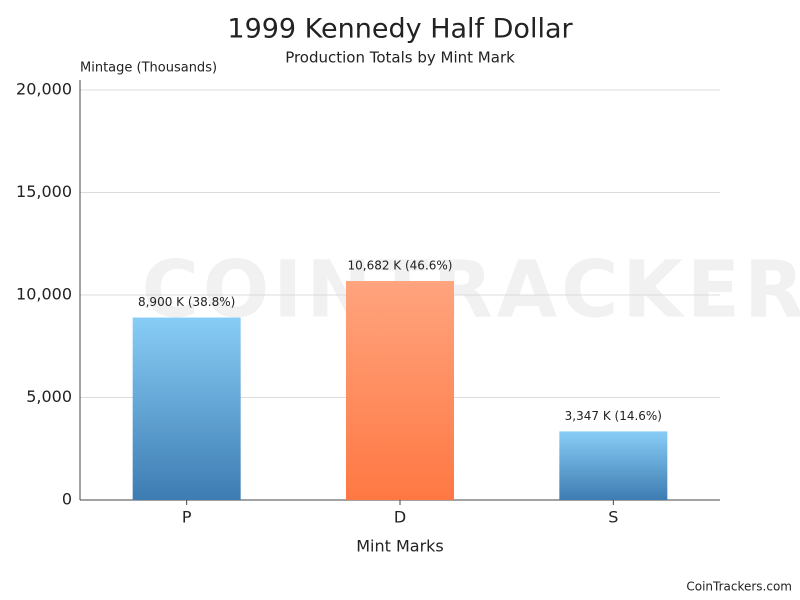  Describe the element at coordinates (67, 499) in the screenshot. I see `y-tick-label: 0` at that location.